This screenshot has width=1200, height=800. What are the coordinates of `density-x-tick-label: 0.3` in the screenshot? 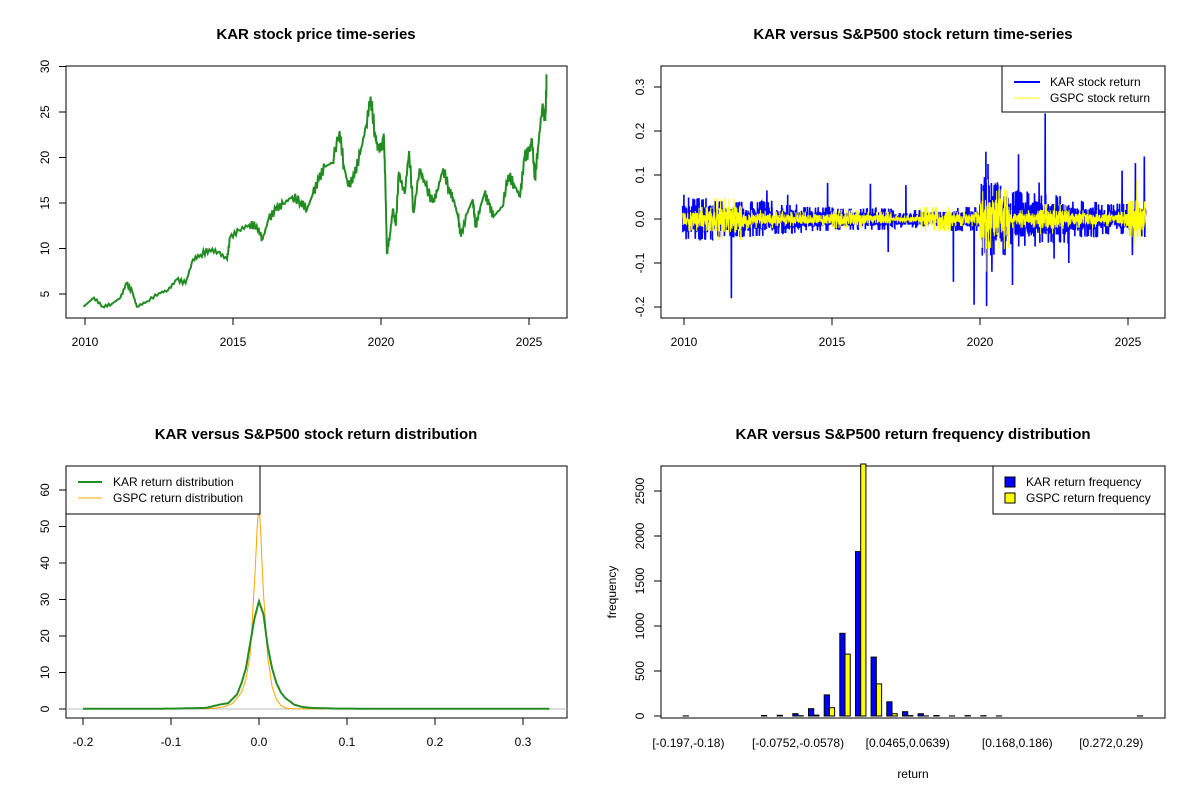 It's located at (523, 742).